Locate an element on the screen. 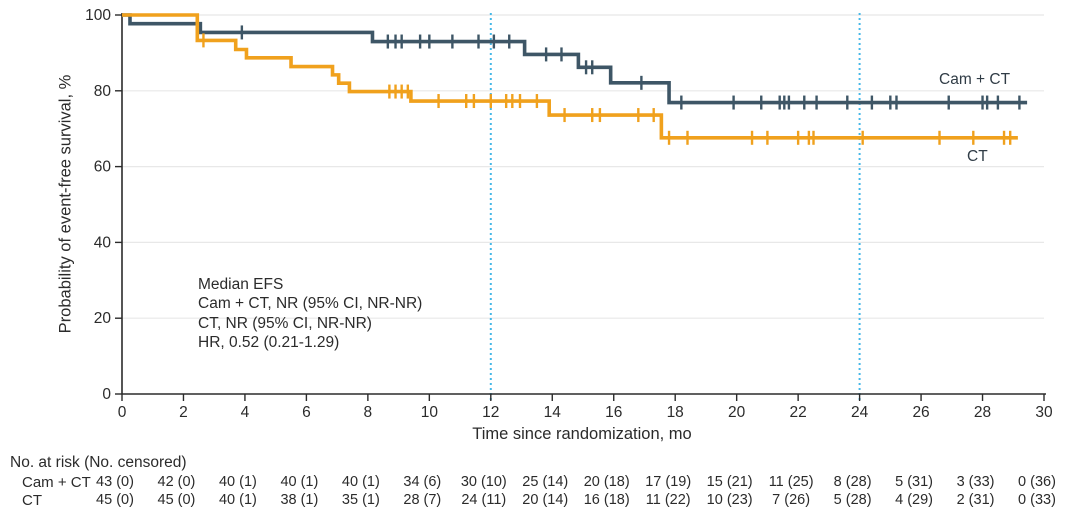  risk-cell: 0 (36) is located at coordinates (1037, 482).